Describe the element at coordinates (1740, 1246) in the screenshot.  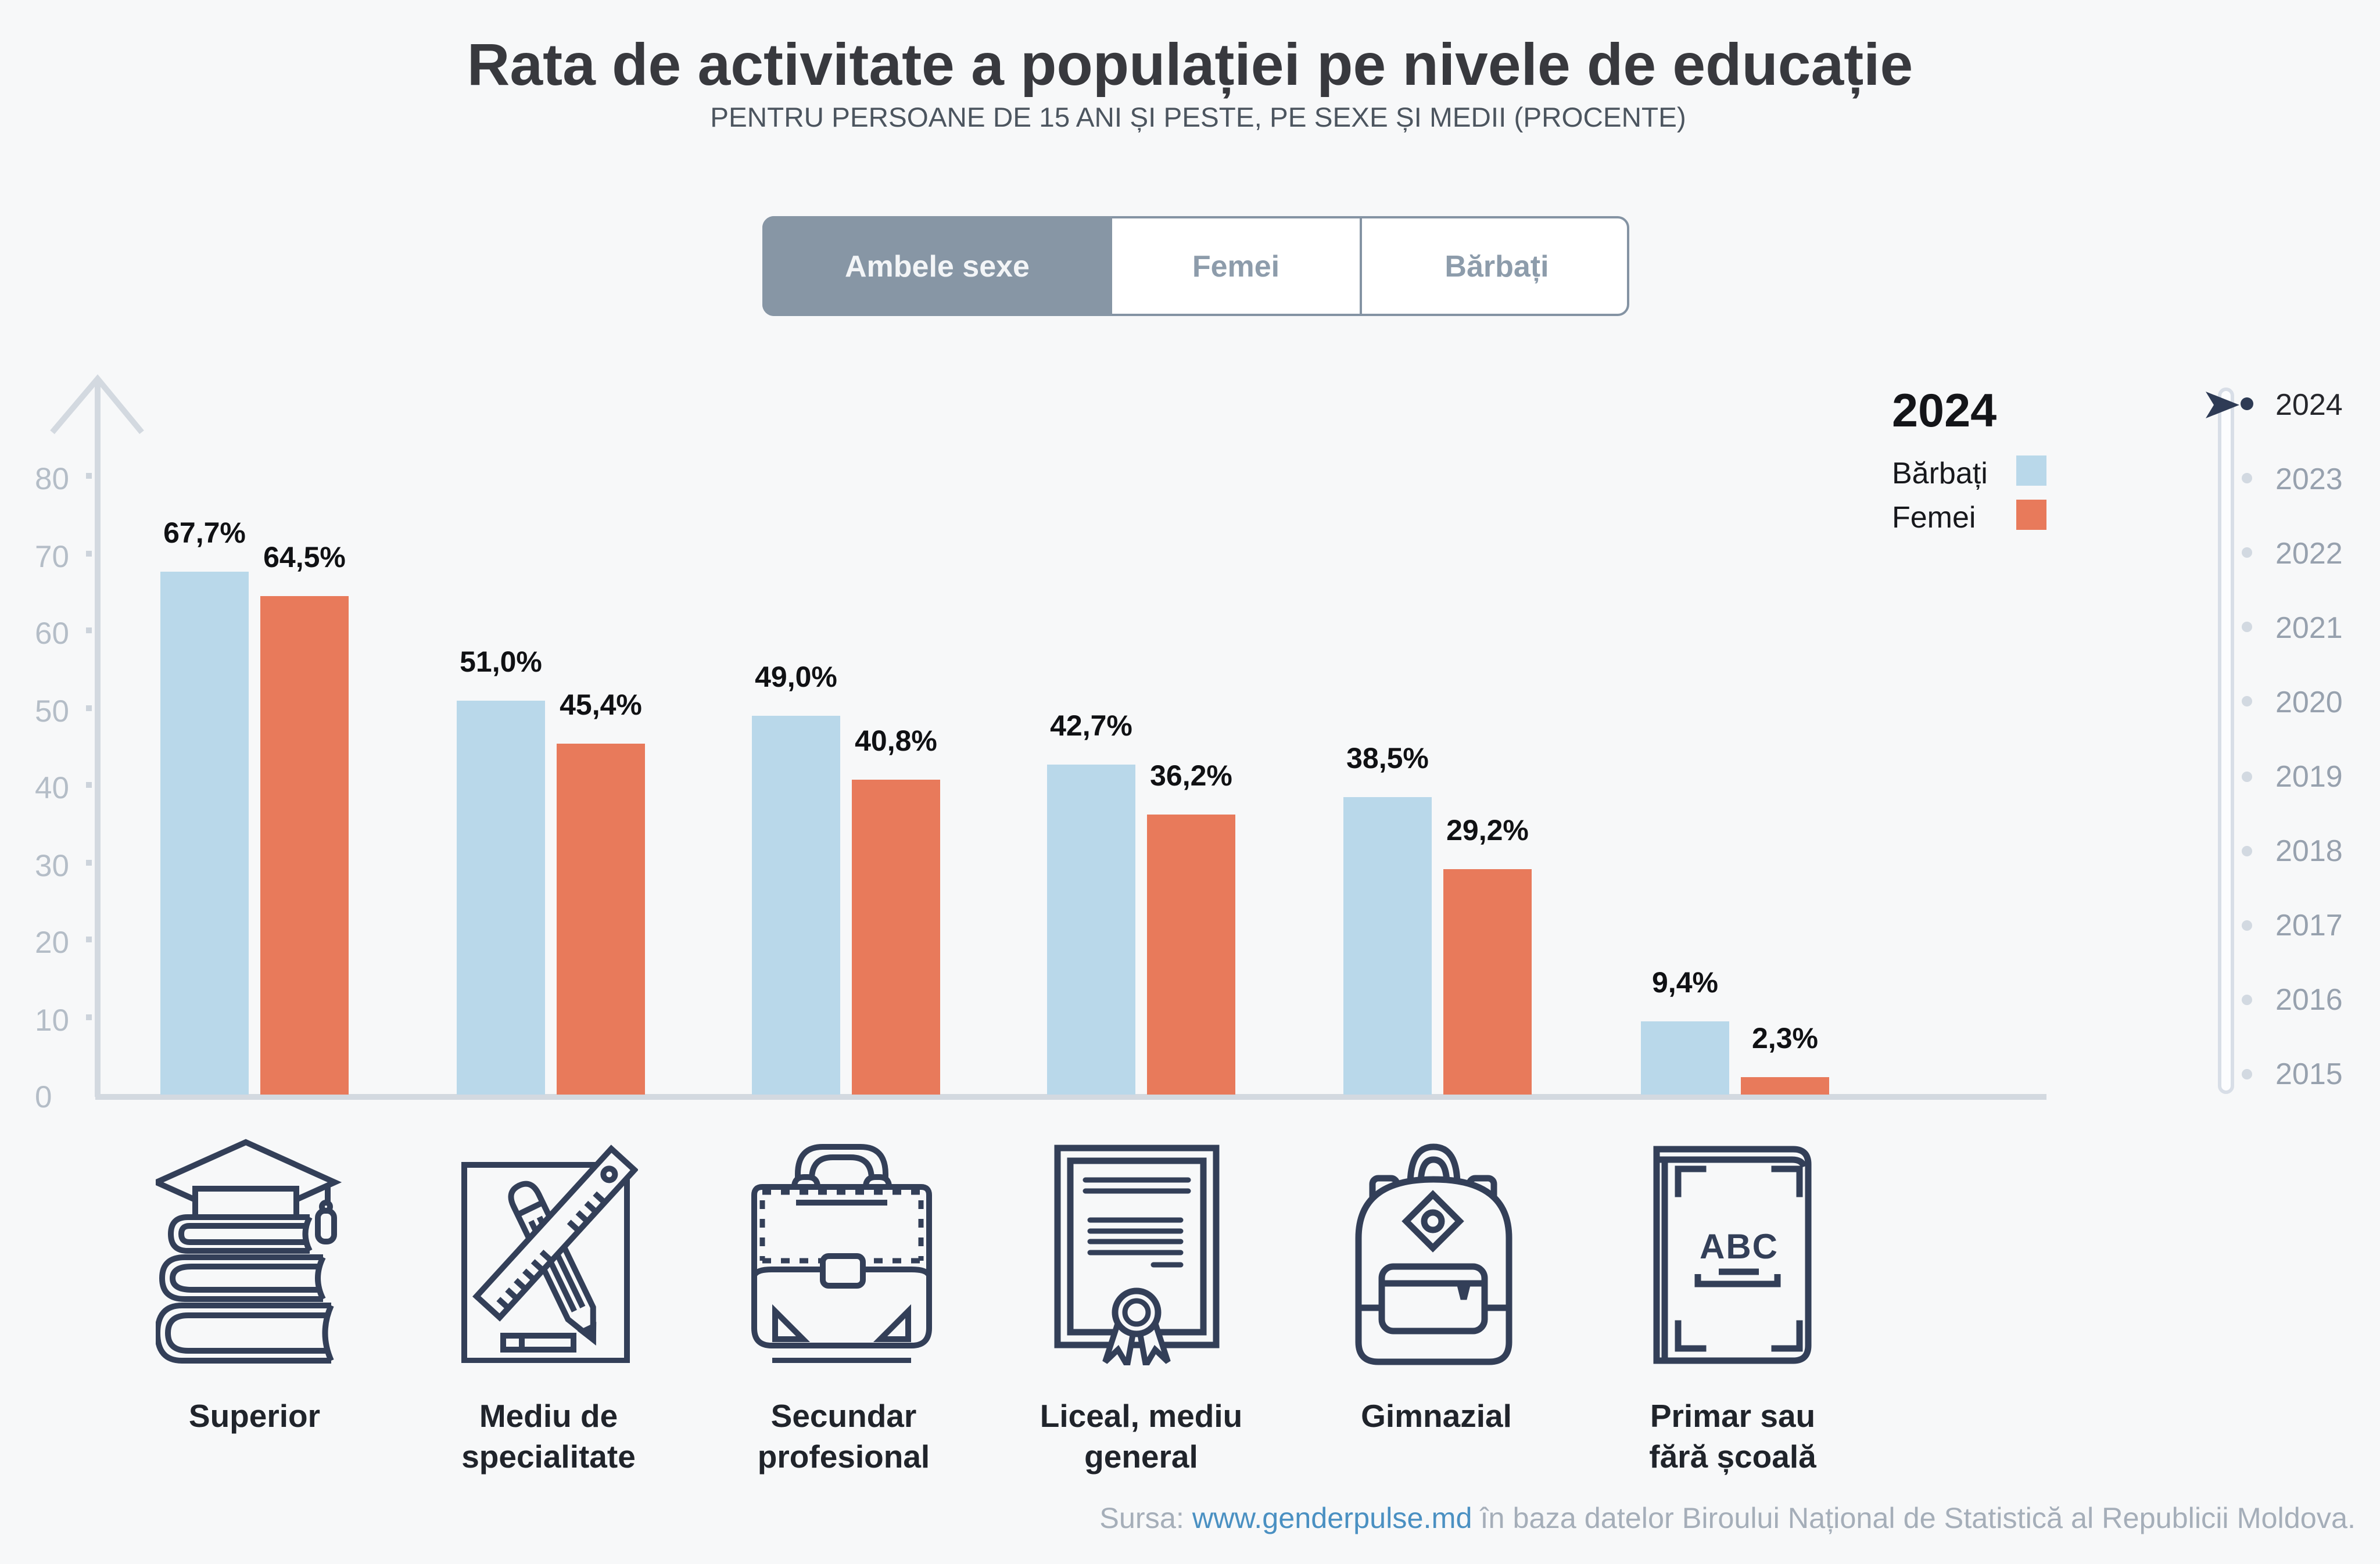
I see `svg-text: ABC` at that location.